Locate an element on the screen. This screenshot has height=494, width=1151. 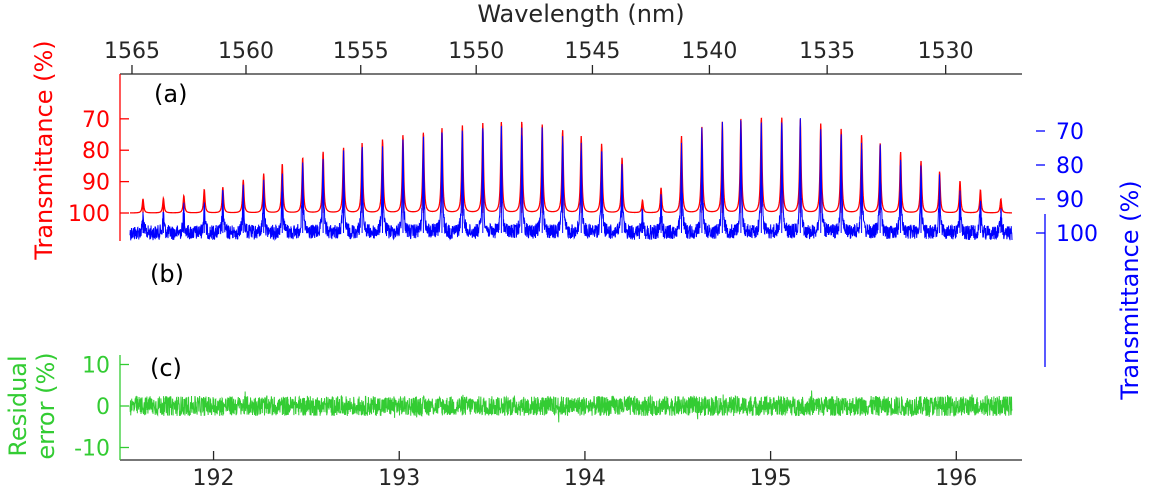
top-axis-title: Wavelength (nm) is located at coordinates (580, 14).